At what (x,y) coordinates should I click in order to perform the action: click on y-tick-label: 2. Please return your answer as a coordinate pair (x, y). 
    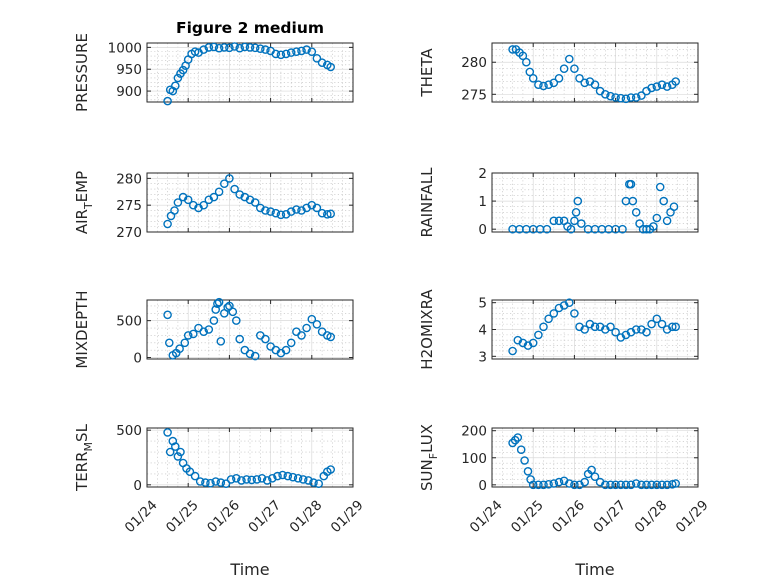
    Looking at the image, I should click on (482, 174).